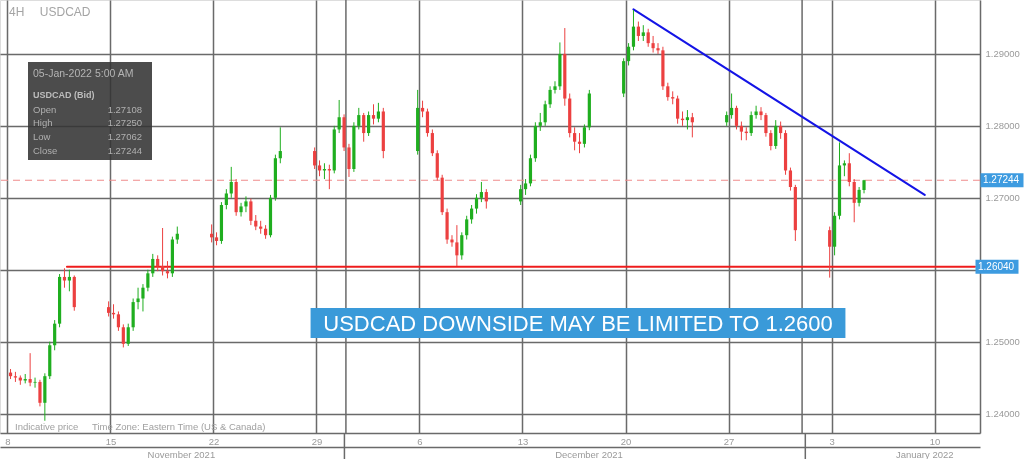 This screenshot has width=1024, height=459. Describe the element at coordinates (124, 109) in the screenshot. I see `annotation: 1.27108` at that location.